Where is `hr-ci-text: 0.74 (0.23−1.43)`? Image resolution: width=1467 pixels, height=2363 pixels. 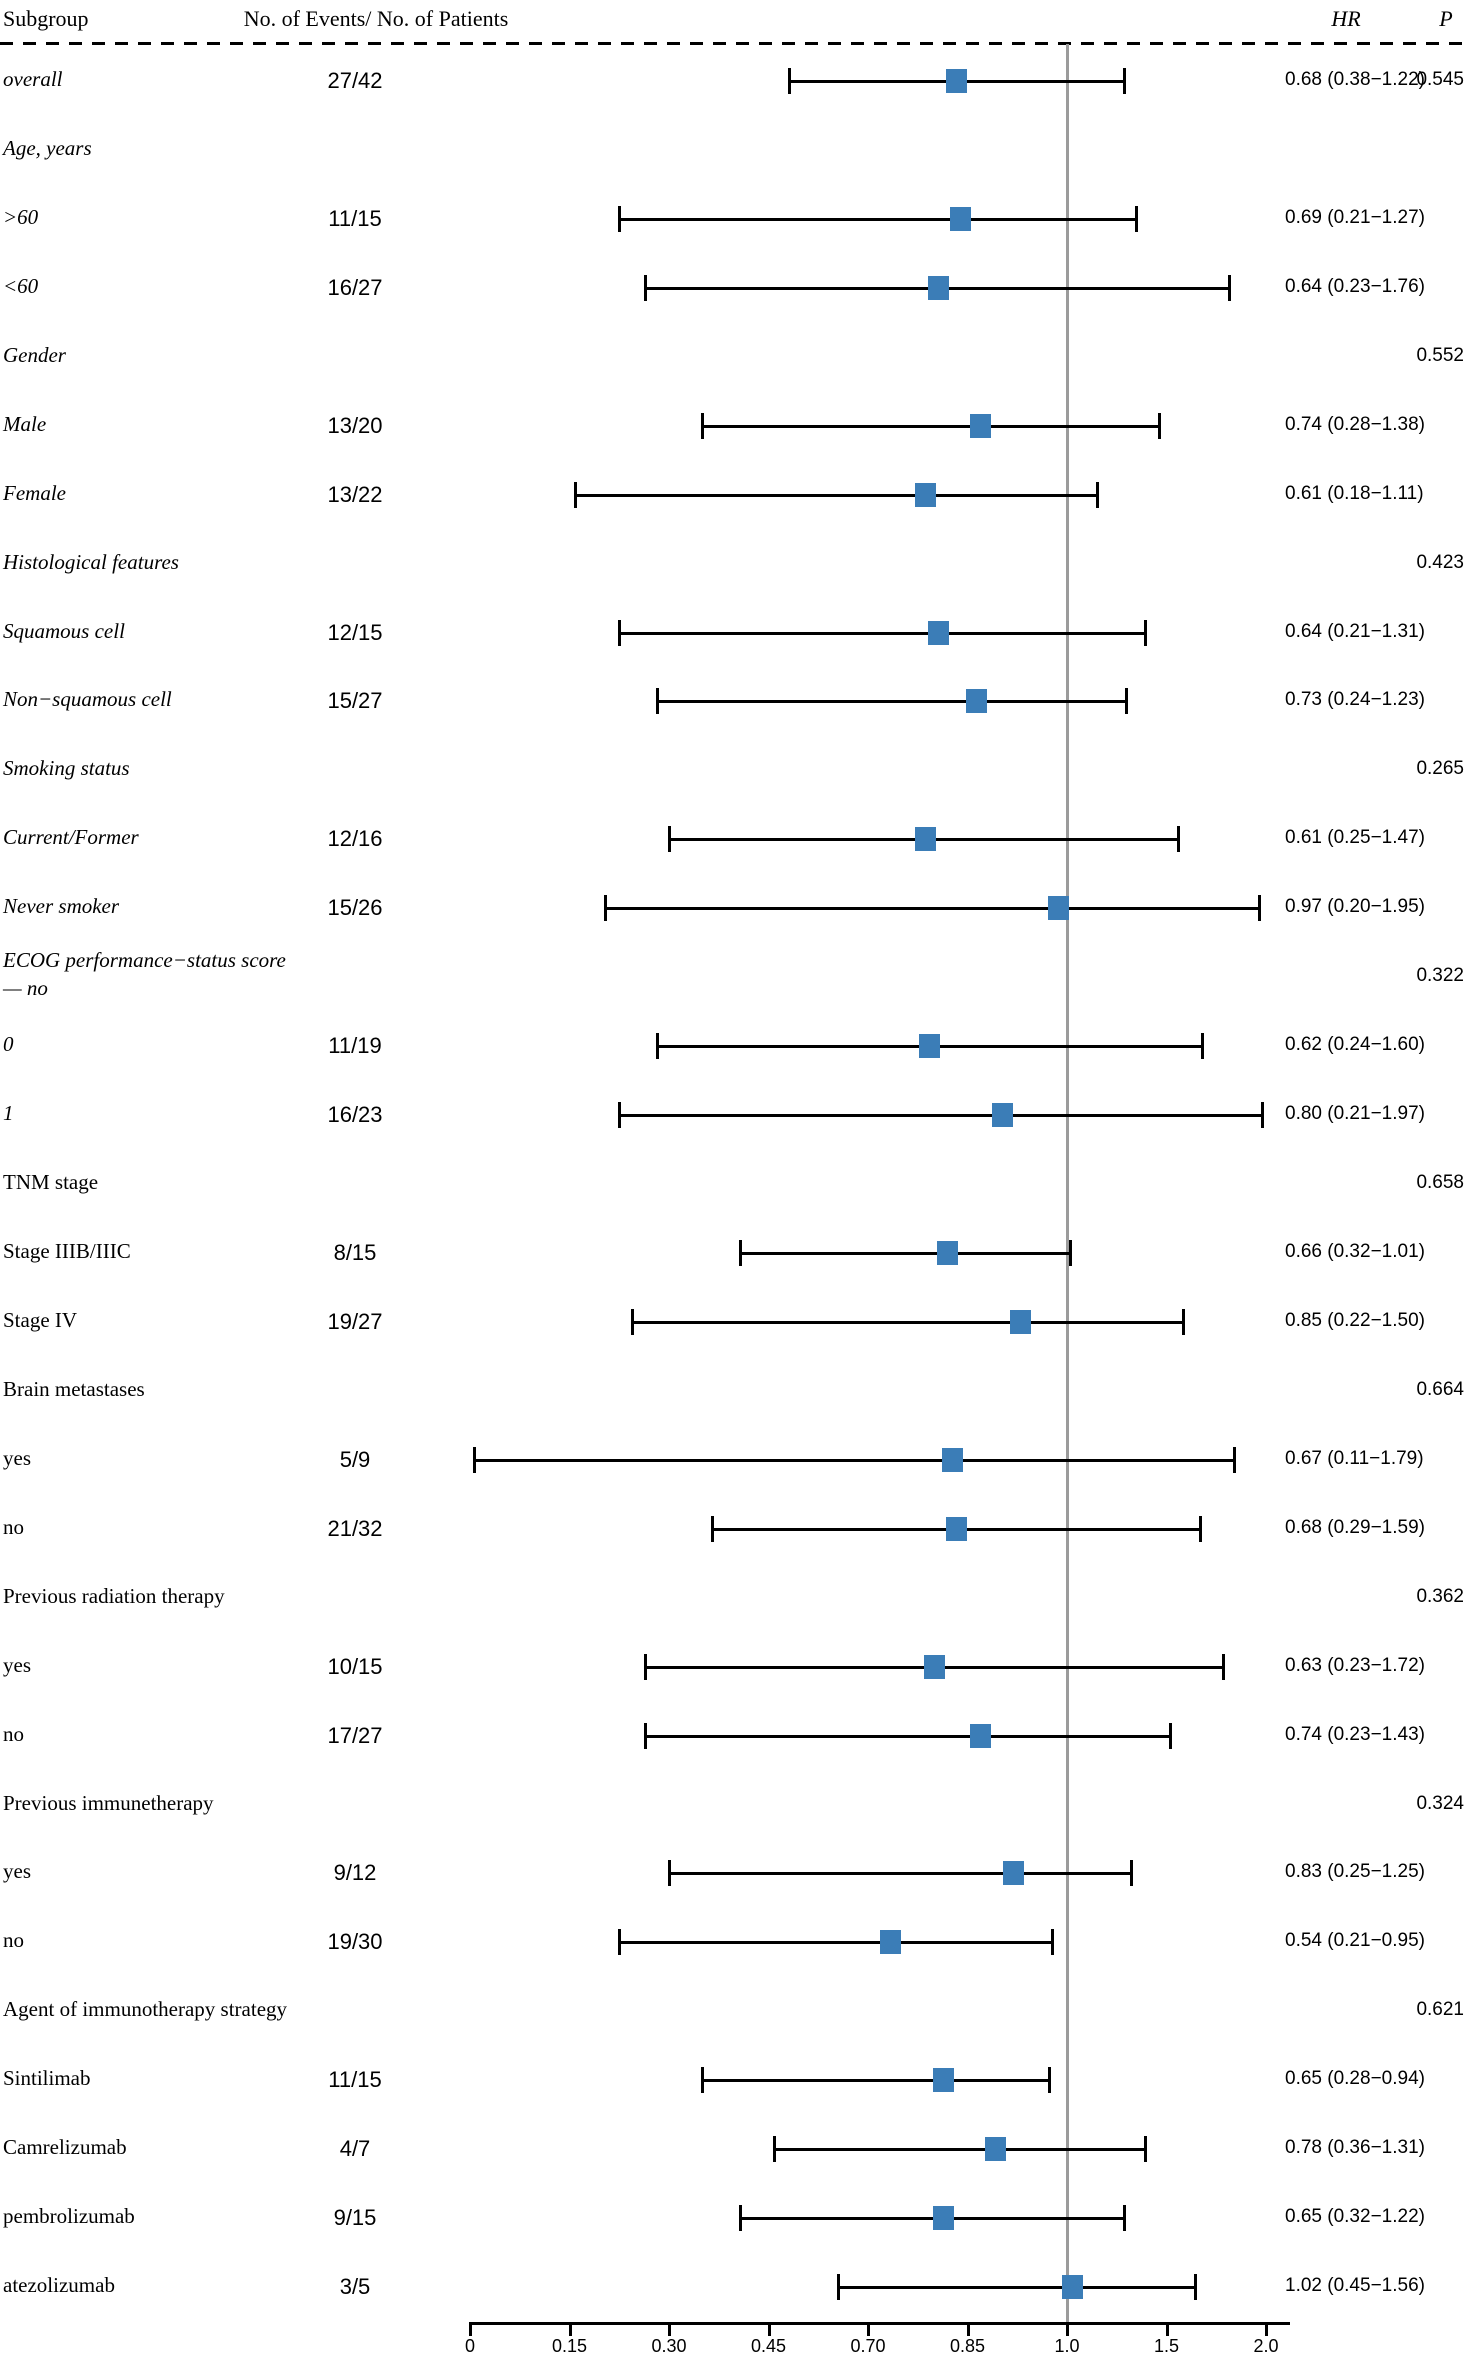 hr-ci-text: 0.74 (0.23−1.43) is located at coordinates (1355, 1734).